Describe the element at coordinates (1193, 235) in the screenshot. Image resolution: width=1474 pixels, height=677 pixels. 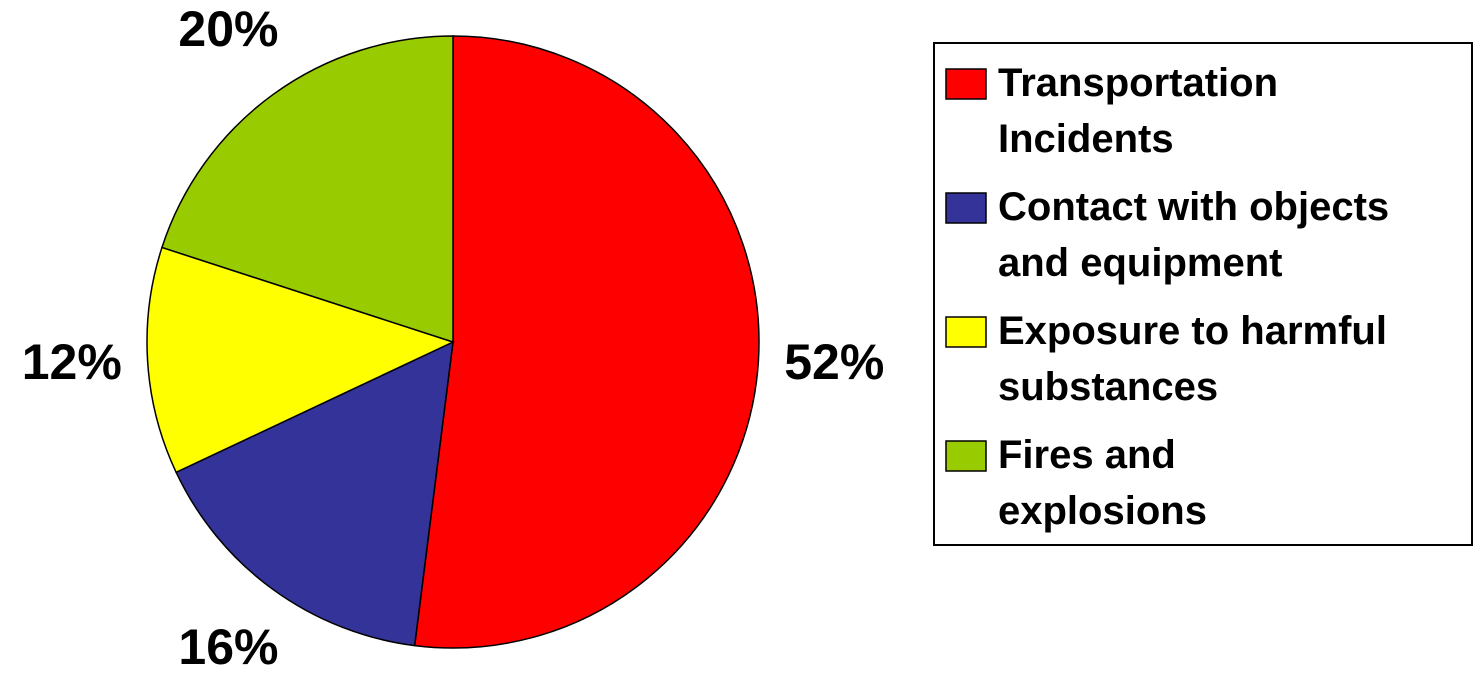
I see `legend-label: Contact with objects and equipment` at that location.